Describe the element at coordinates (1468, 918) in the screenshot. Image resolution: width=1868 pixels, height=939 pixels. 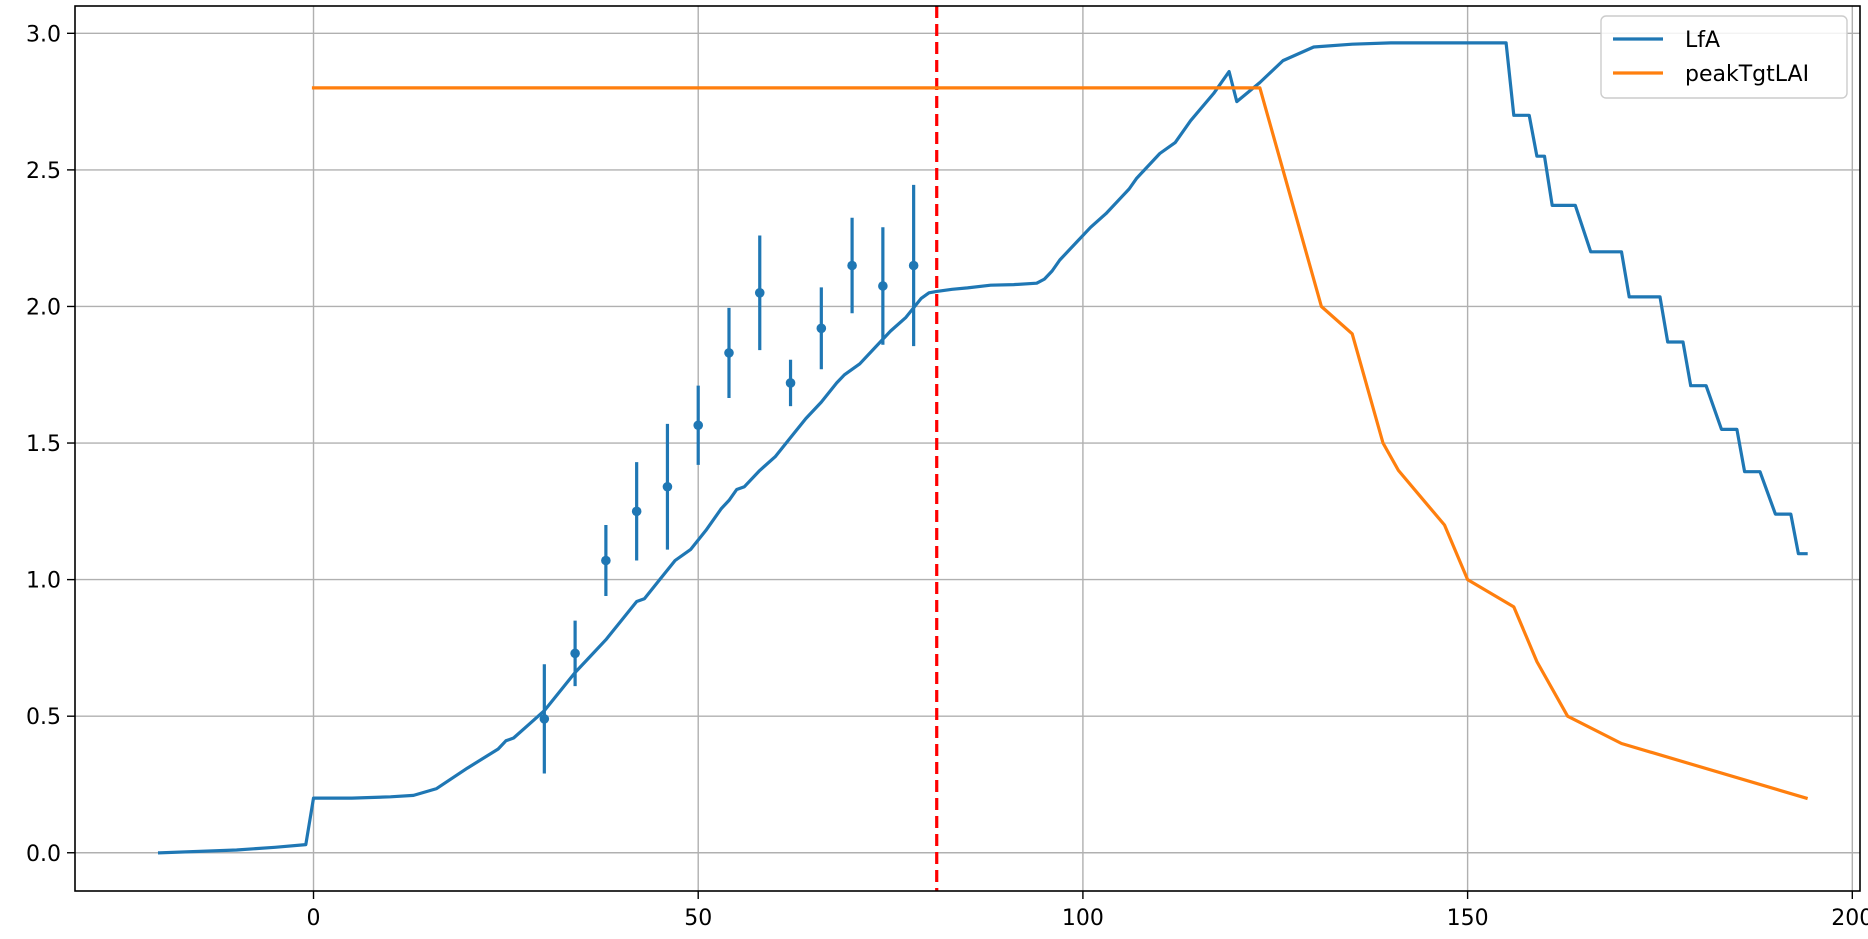
I see `x-tick-label: 150` at that location.